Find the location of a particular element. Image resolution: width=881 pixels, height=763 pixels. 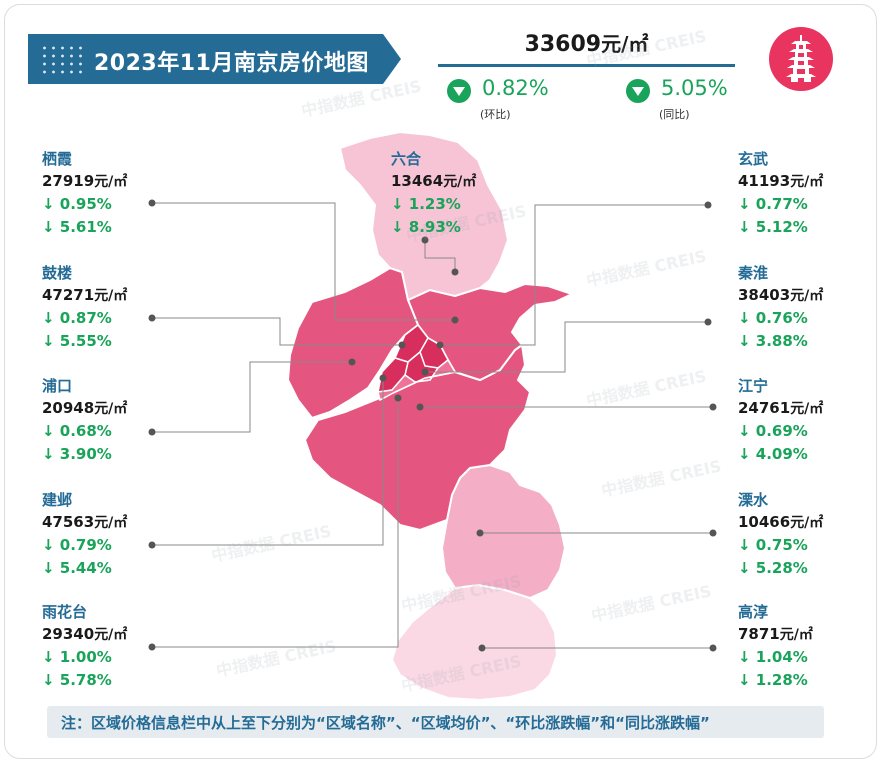

price-value: 47271 is located at coordinates (68, 295).